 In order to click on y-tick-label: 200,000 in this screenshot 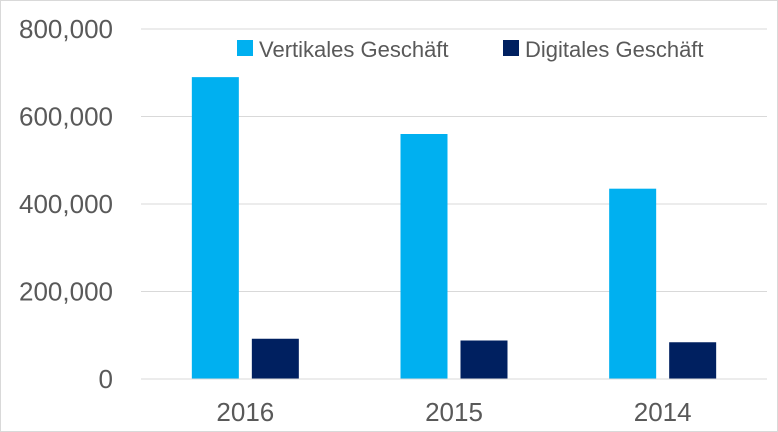, I will do `click(66, 292)`.